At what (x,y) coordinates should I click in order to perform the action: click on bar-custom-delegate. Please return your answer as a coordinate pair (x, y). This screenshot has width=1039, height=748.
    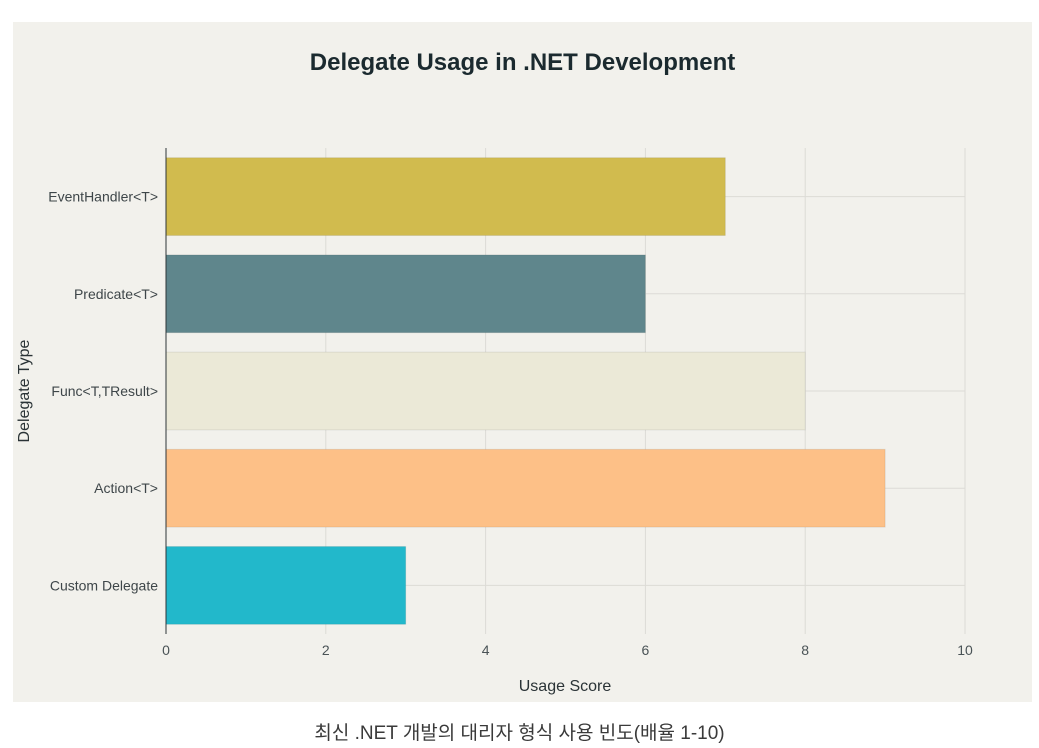
    Looking at the image, I should click on (286, 585).